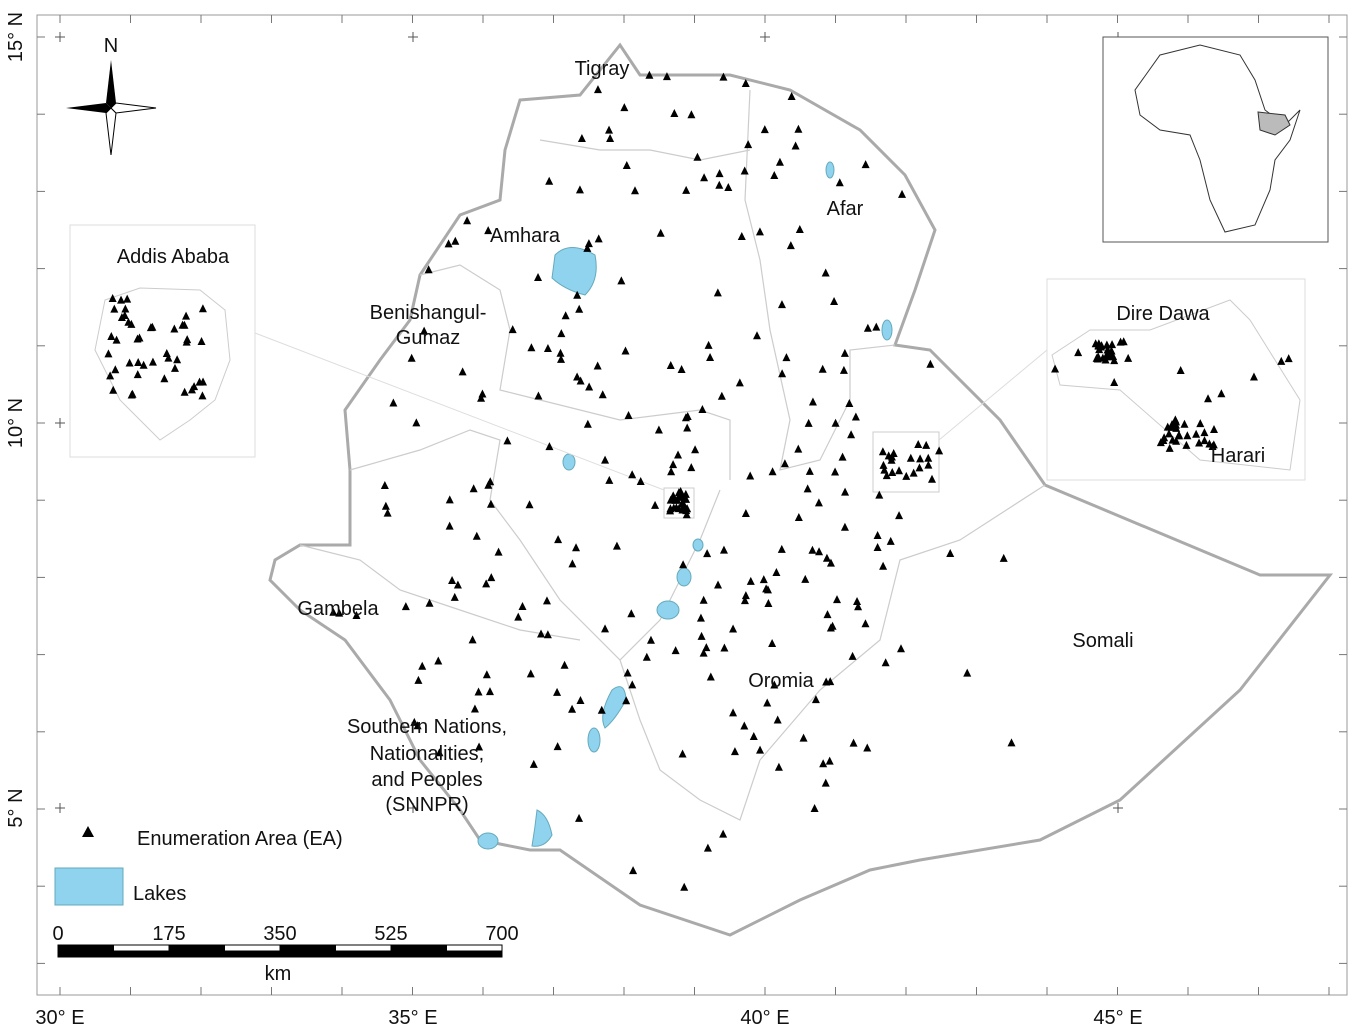 This screenshot has width=1367, height=1036. Describe the element at coordinates (16, 807) in the screenshot. I see `lat-label: 5° N` at that location.